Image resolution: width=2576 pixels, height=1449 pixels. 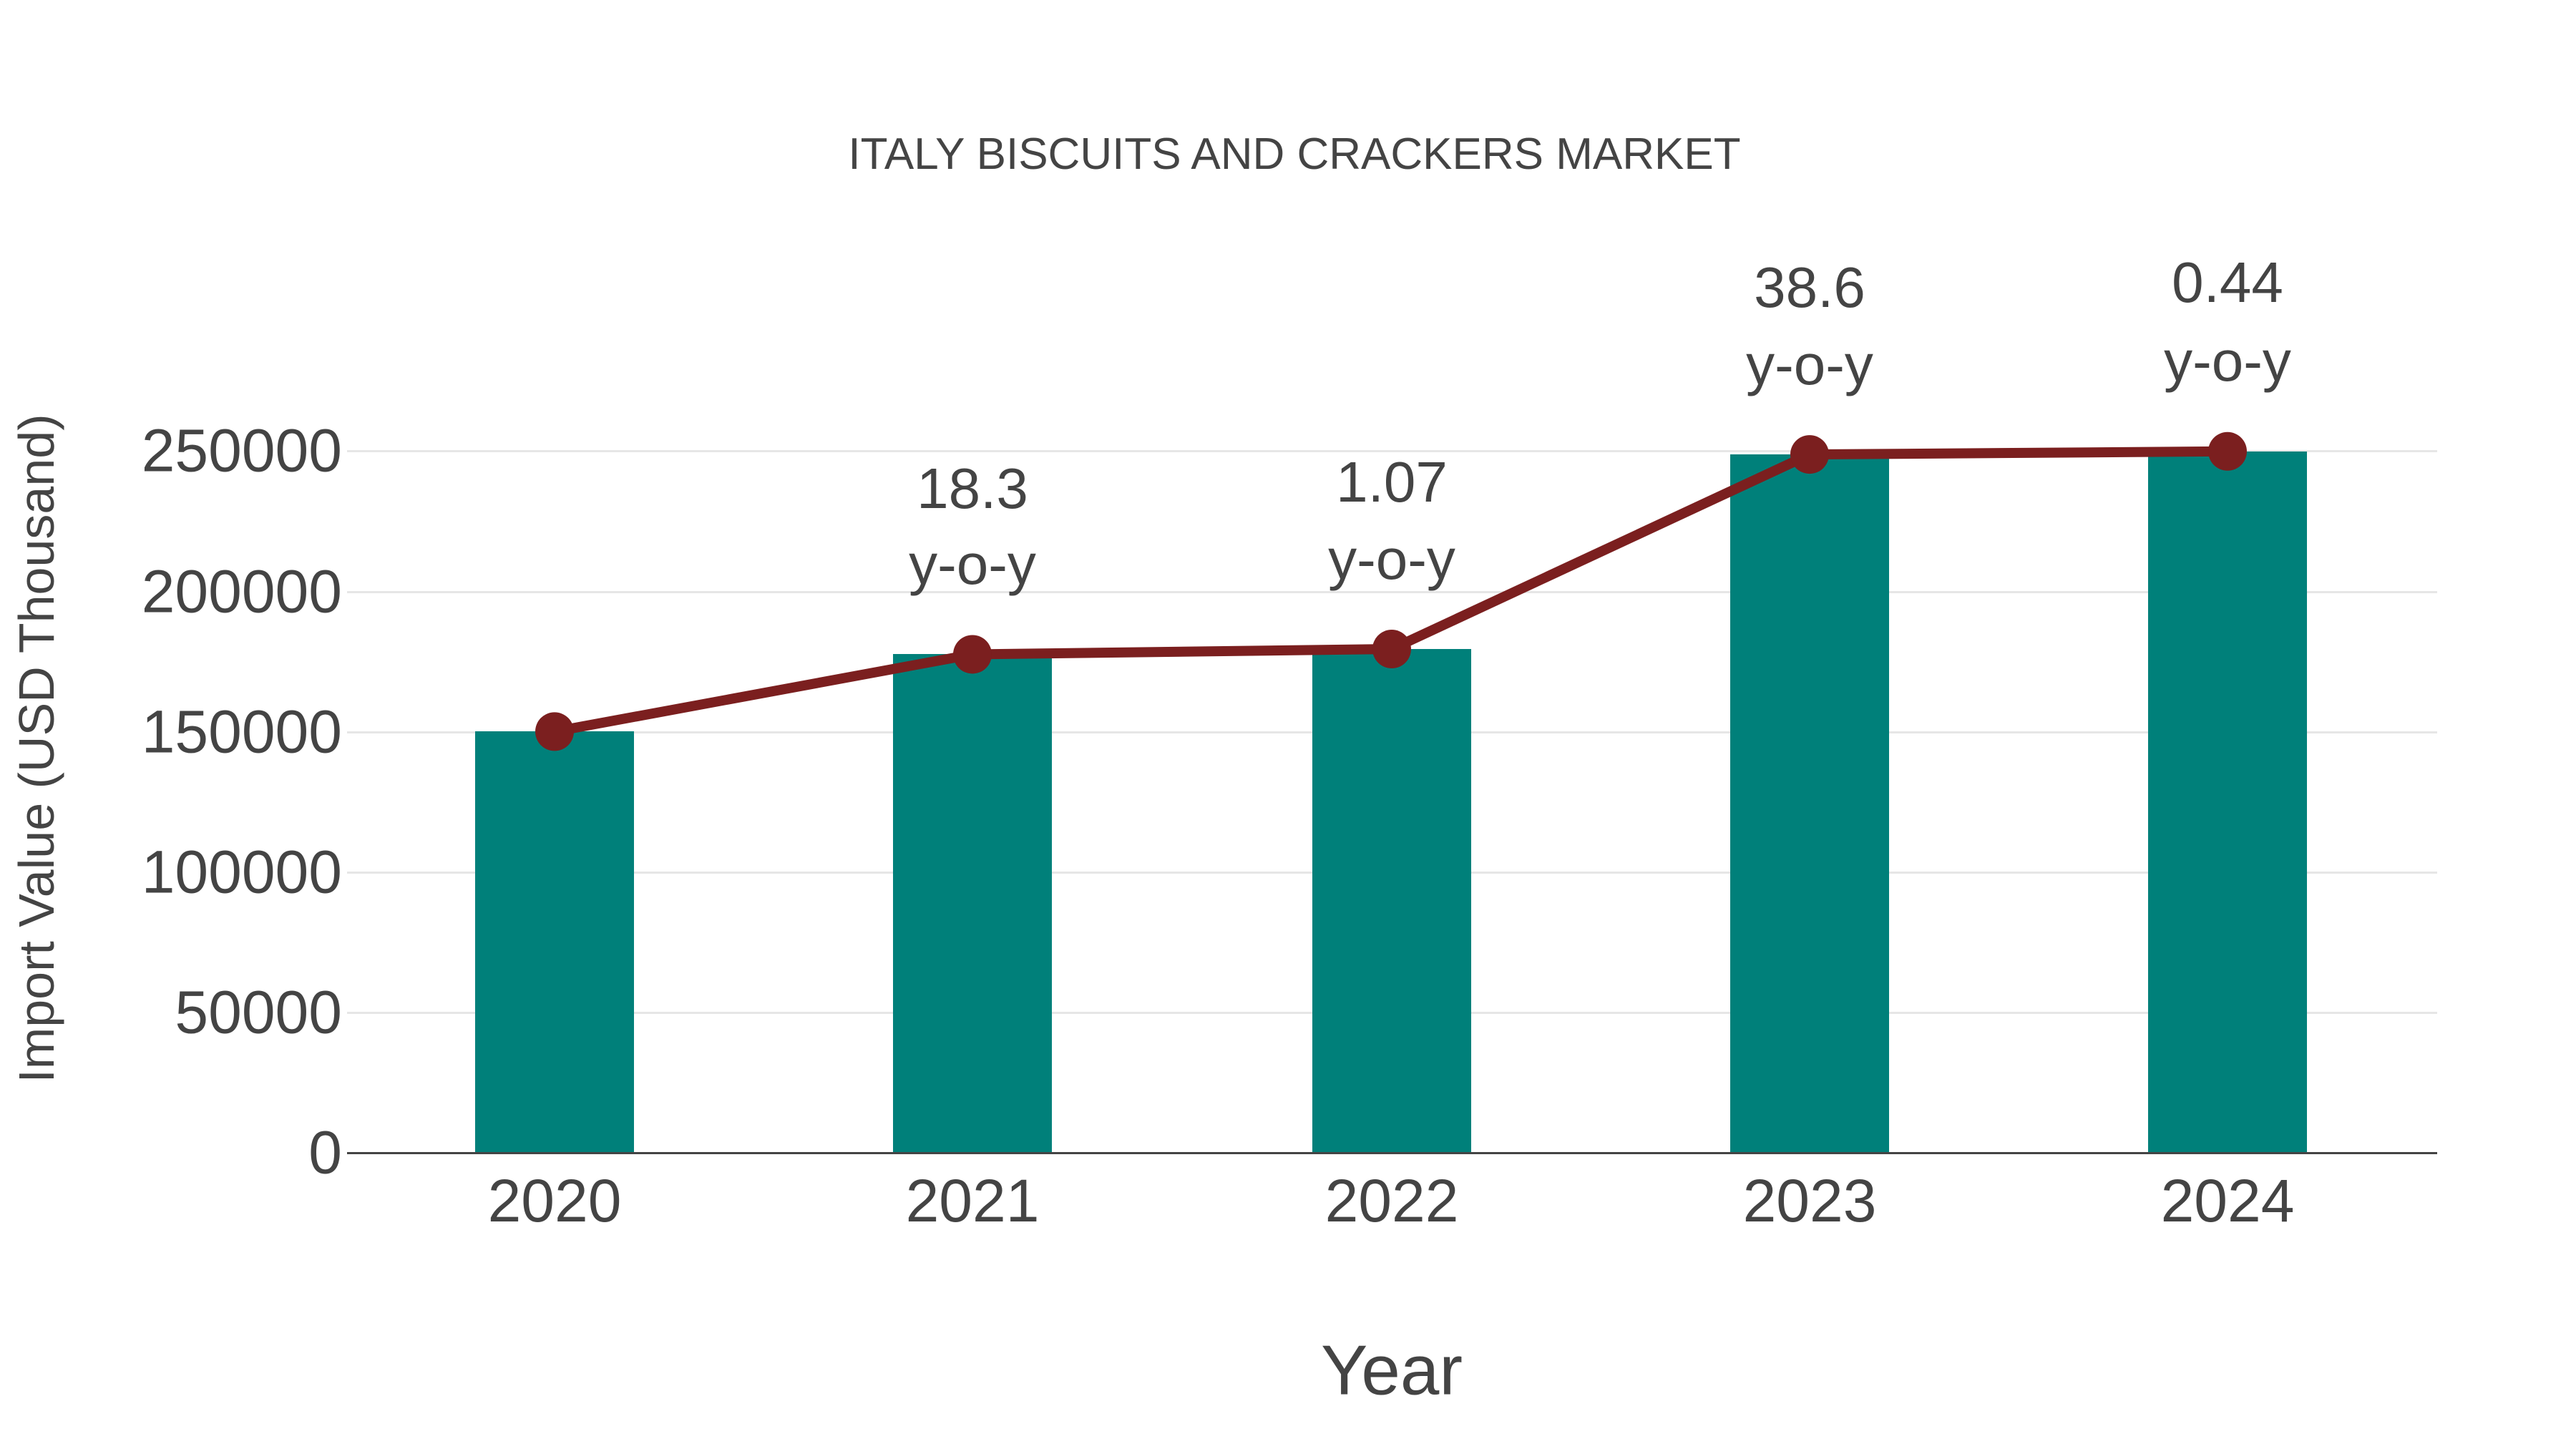 I want to click on yoy-label-2024: y-o-y, so click(x=2227, y=361).